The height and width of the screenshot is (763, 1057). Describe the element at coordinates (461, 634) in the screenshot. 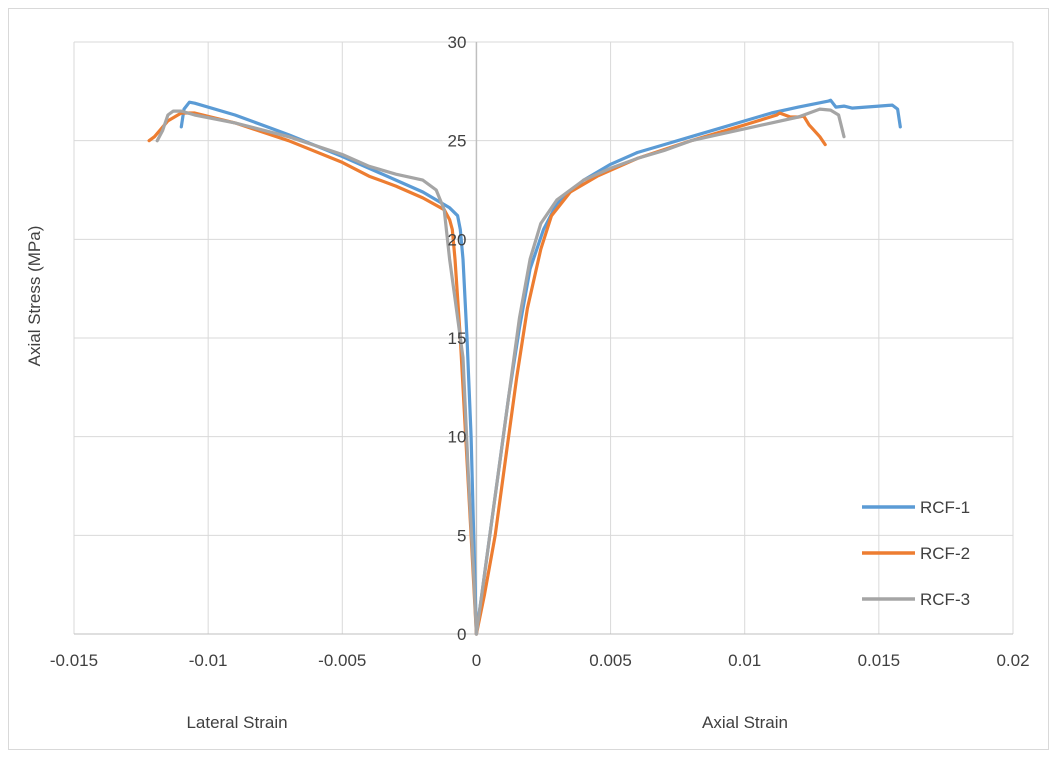

I see `y-tick-label: 0` at that location.